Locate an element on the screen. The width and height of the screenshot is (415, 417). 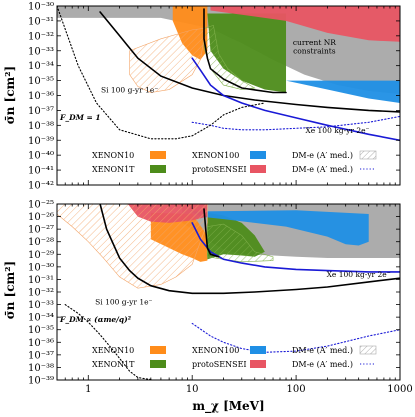
x-tick-label: 10 is located at coordinates (192, 389).